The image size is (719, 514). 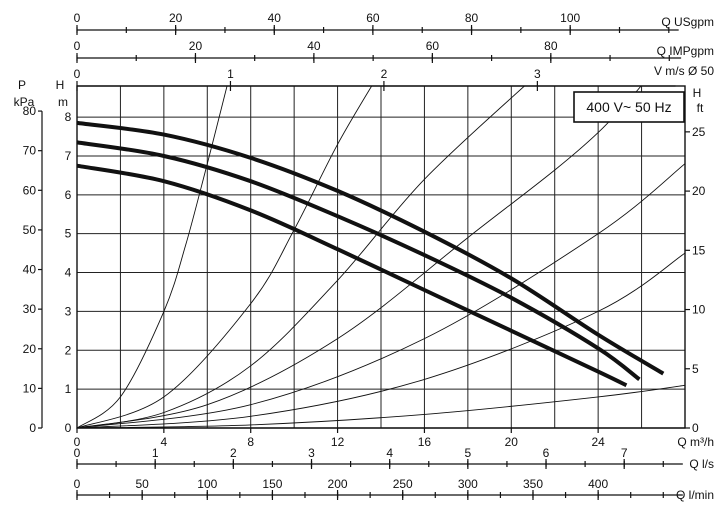 What do you see at coordinates (30, 190) in the screenshot?
I see `pressure-tick-label: 60` at bounding box center [30, 190].